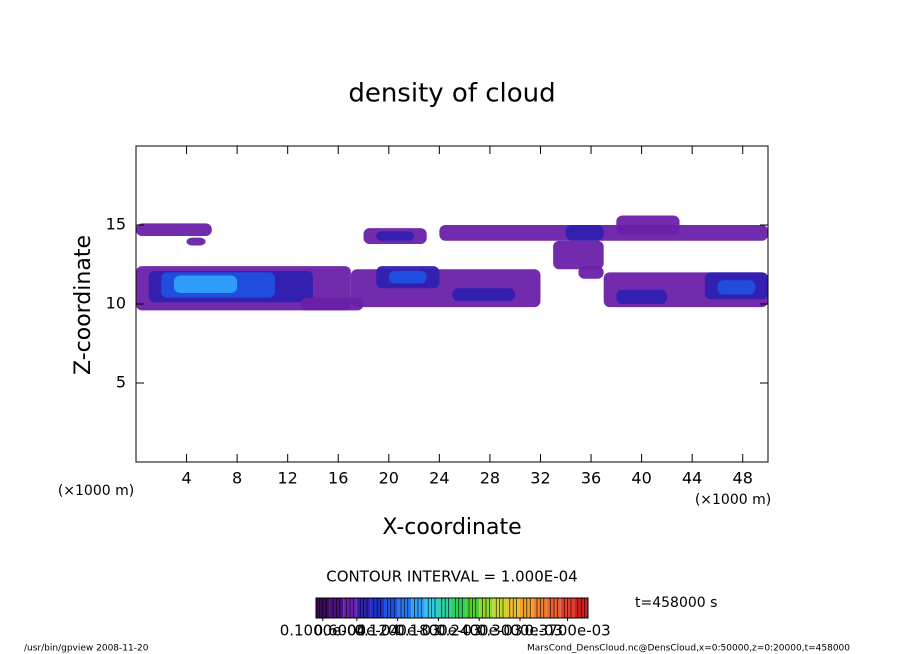  Describe the element at coordinates (676, 603) in the screenshot. I see `time-label: t=458000 s` at that location.